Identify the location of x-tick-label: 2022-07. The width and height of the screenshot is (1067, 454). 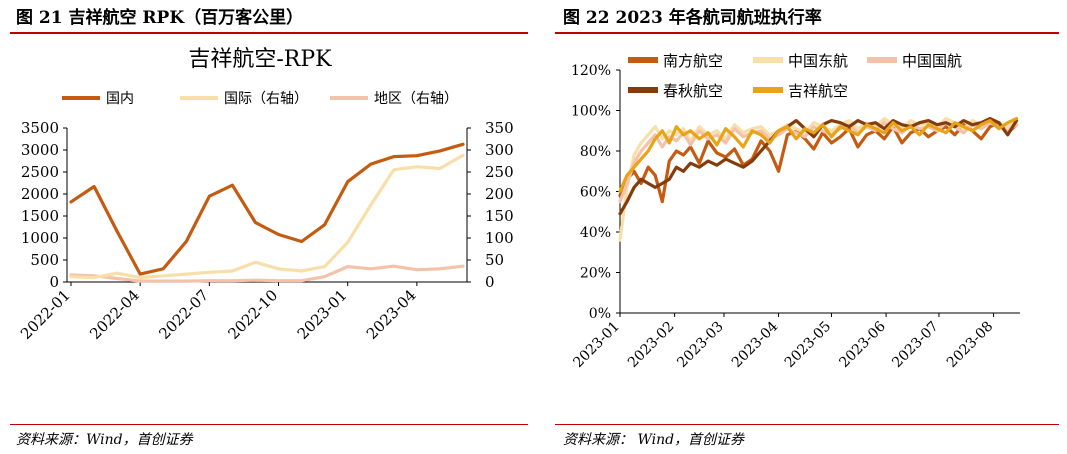
(183, 314).